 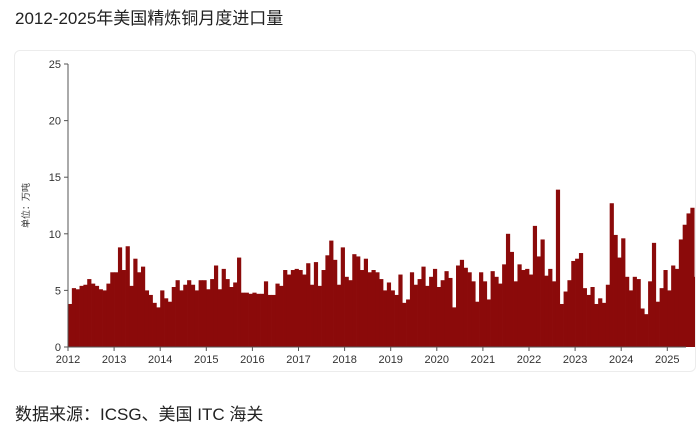 I want to click on x-tick-label: 2020, so click(x=437, y=360).